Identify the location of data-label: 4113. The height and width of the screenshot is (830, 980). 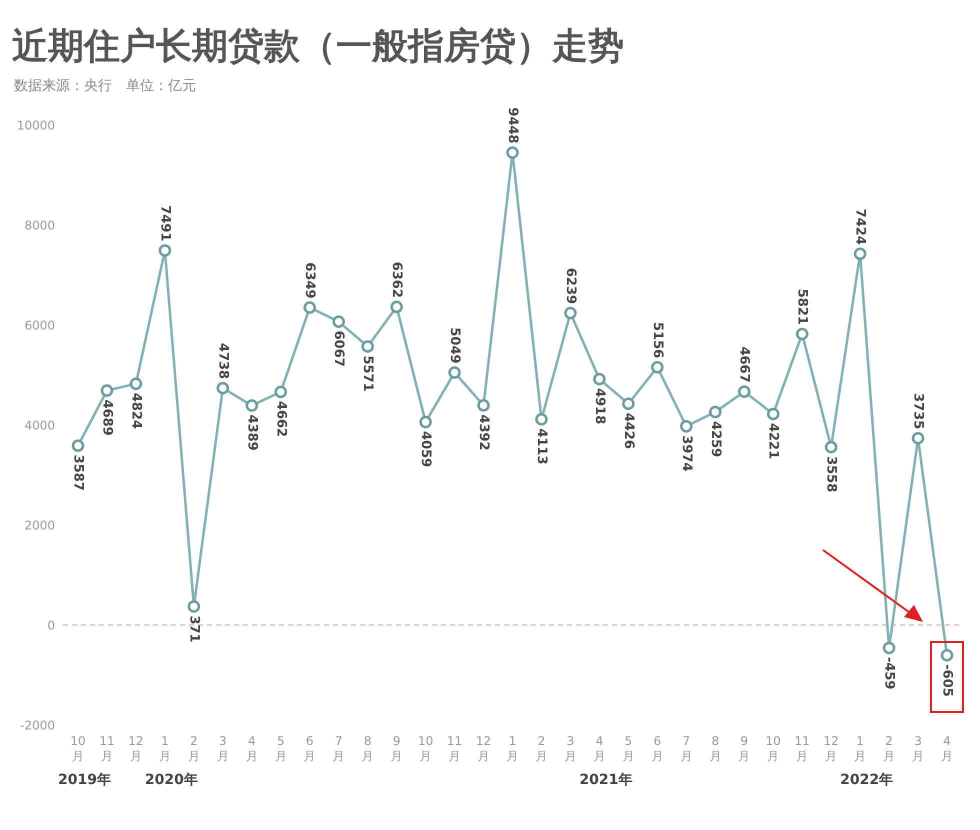
(541, 446).